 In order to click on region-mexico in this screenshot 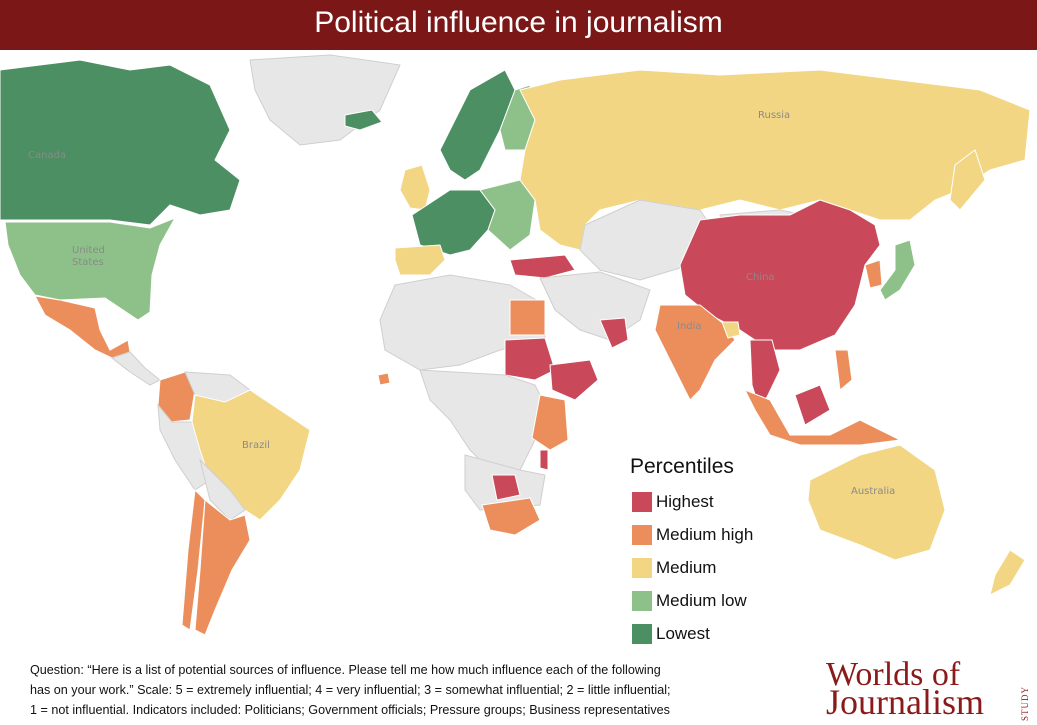, I will do `click(82, 327)`.